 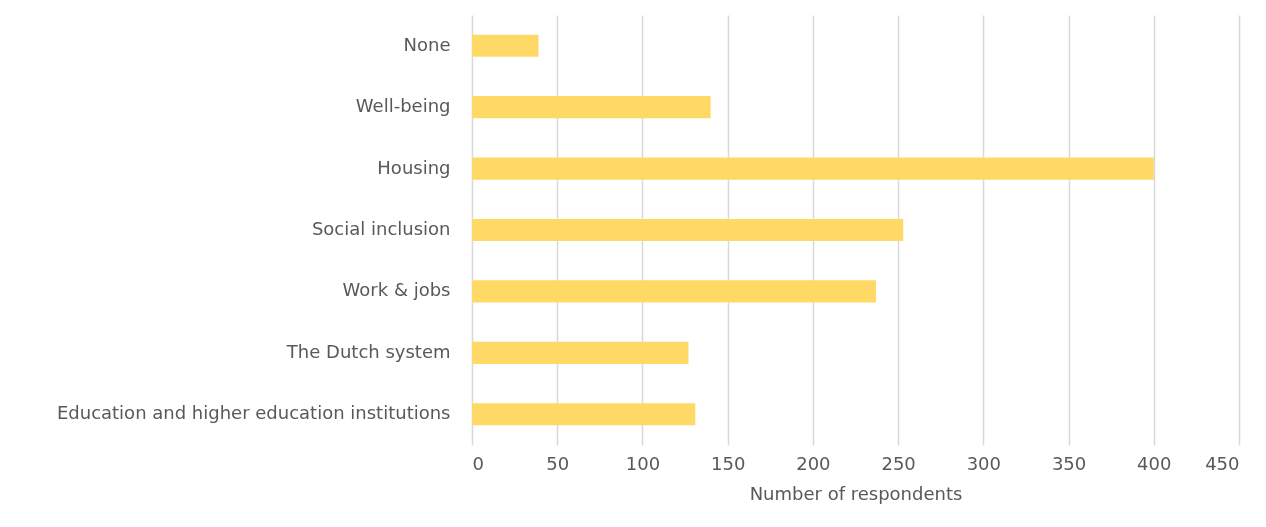 I want to click on y-tick-label: Work & jobs, so click(x=396, y=290).